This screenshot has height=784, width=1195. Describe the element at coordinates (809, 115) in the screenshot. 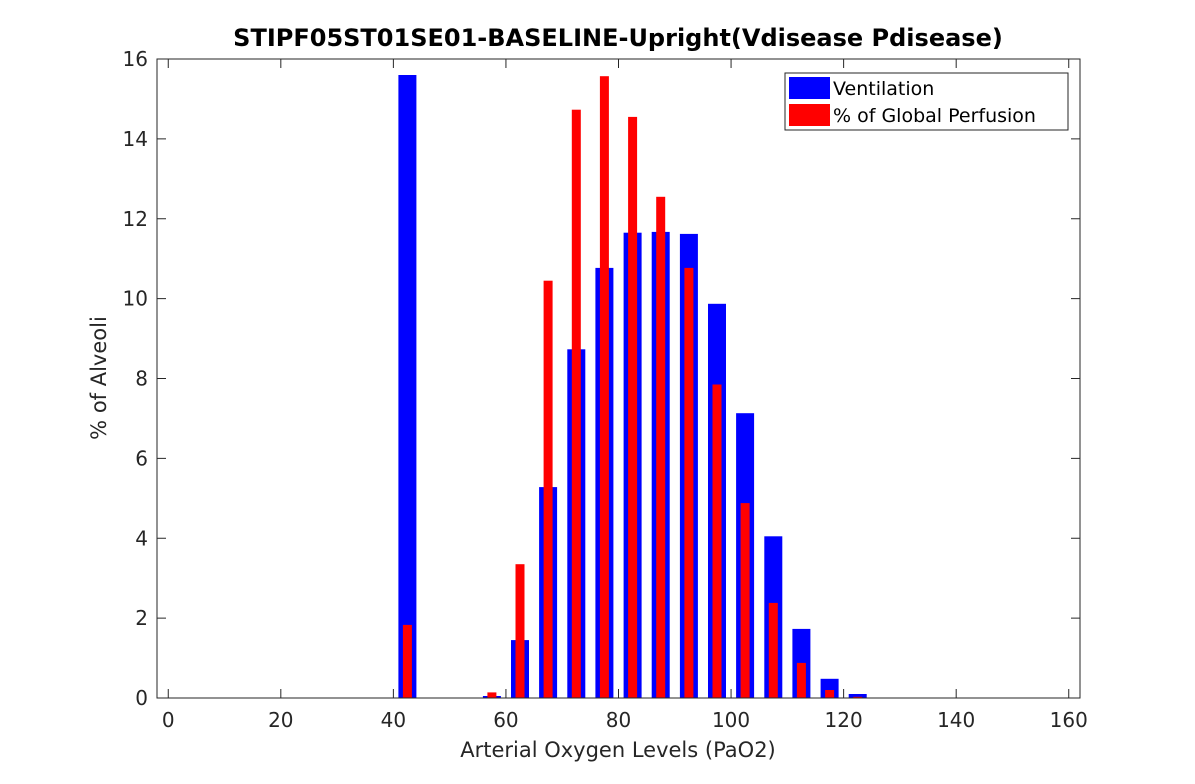

I see `legend-swatch-perfusion` at that location.